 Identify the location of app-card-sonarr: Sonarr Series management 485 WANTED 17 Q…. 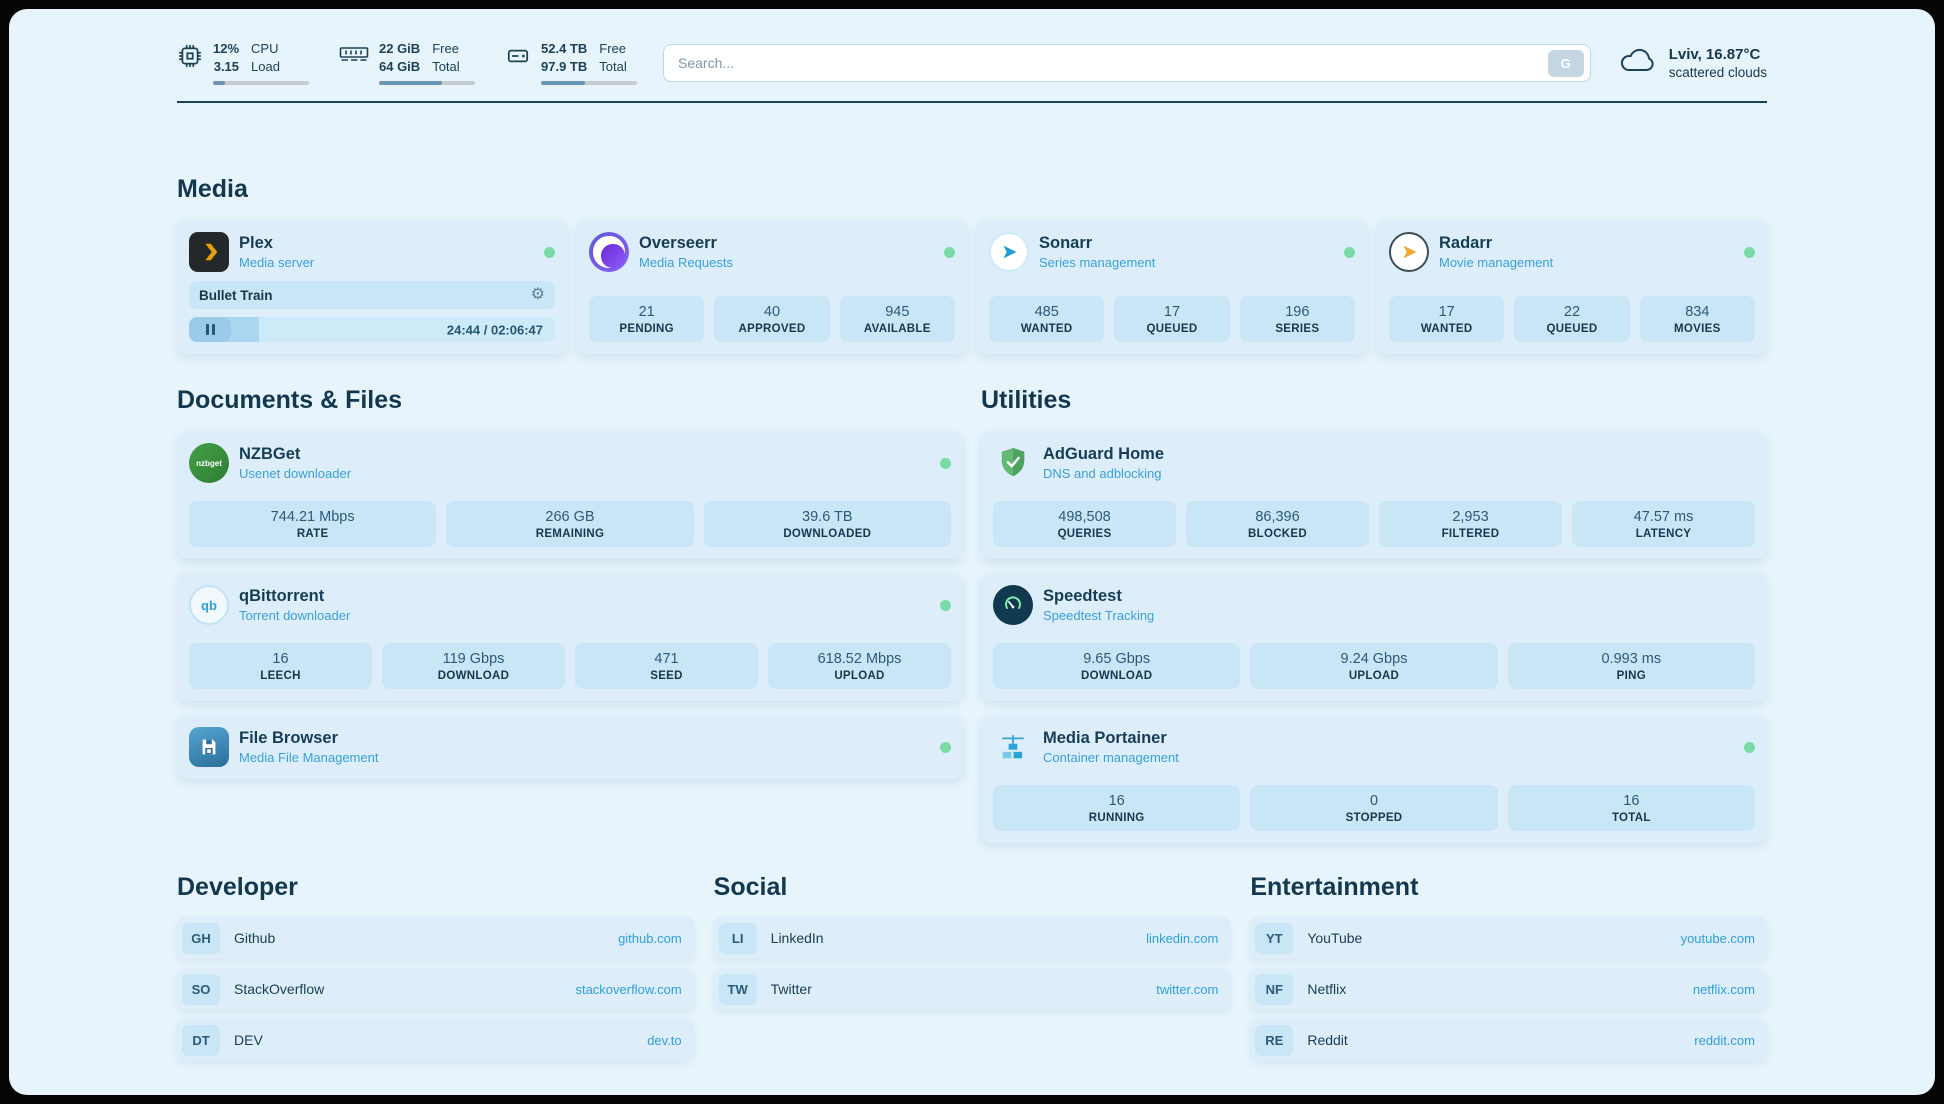
(1172, 287).